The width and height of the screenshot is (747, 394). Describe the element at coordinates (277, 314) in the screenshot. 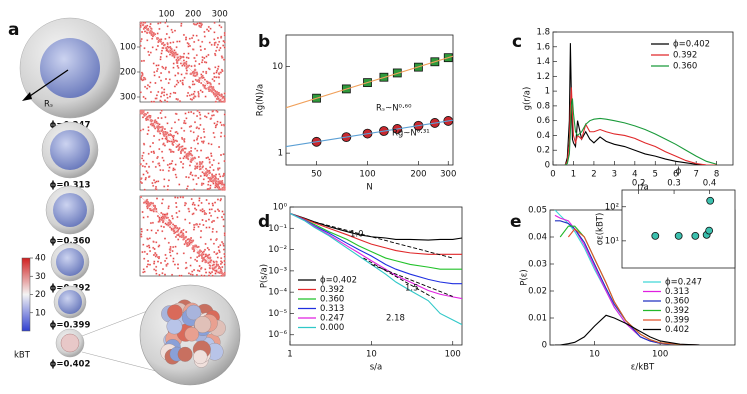

I see `y-tick-label: 10⁻⁵` at that location.